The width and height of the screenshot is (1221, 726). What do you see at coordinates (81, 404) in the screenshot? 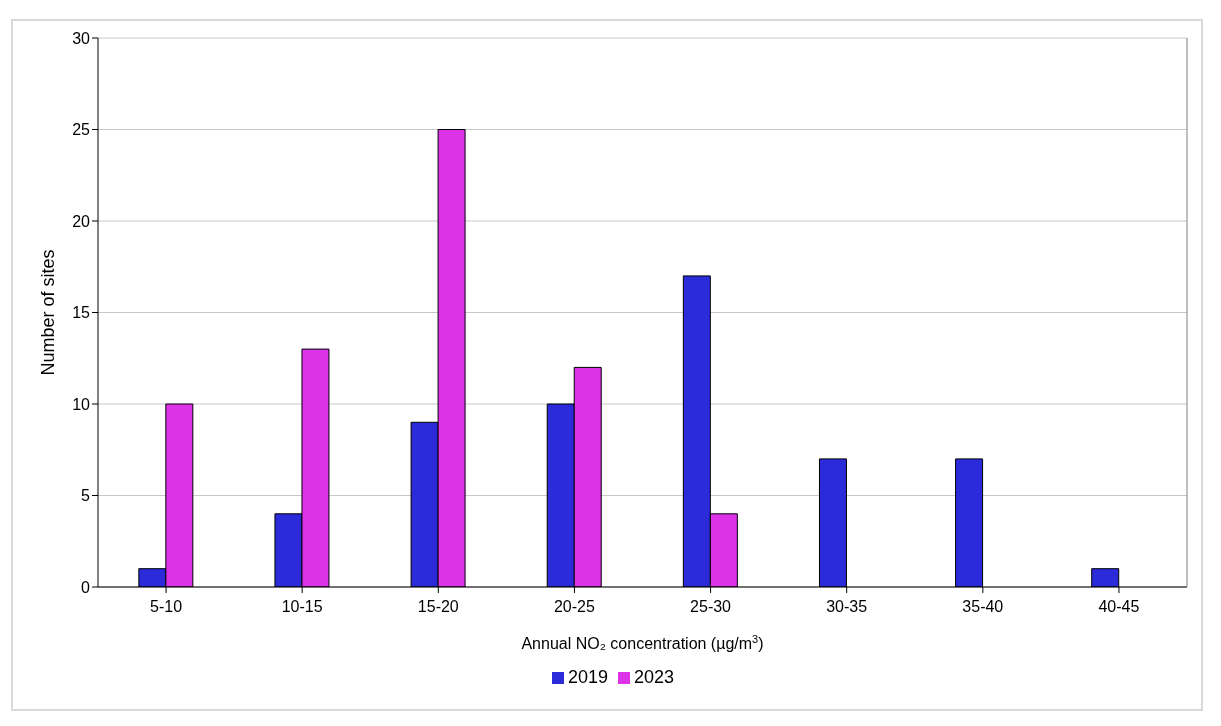
I see `y-tick-label: 10` at bounding box center [81, 404].